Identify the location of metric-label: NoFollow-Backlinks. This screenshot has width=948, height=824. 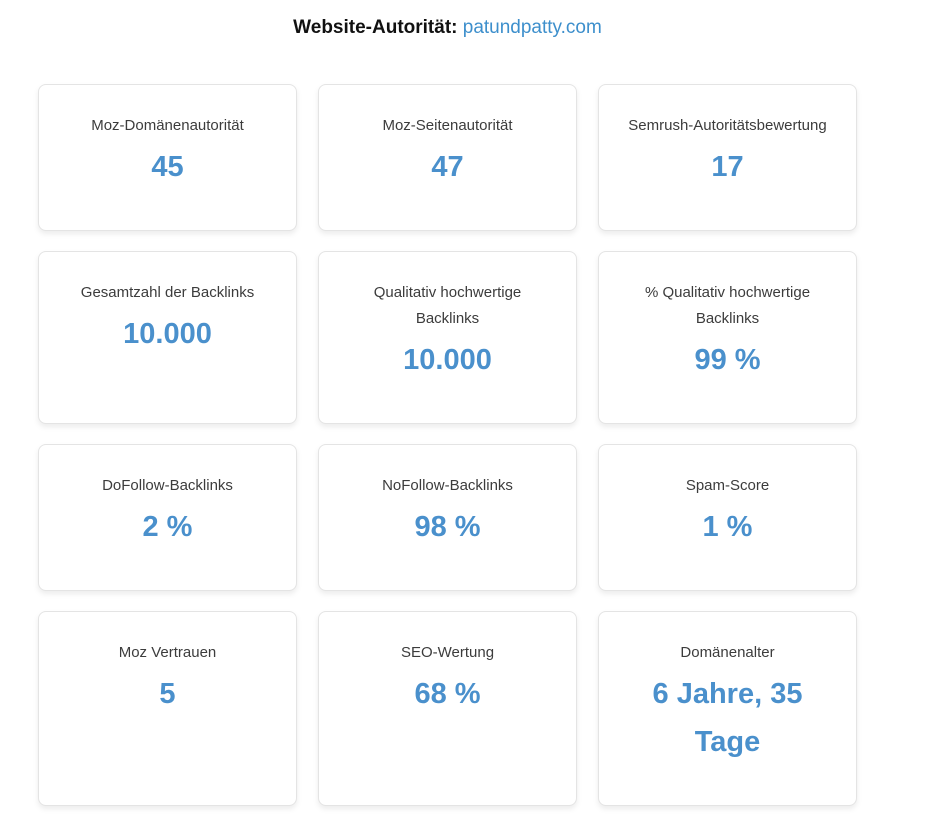
(447, 485).